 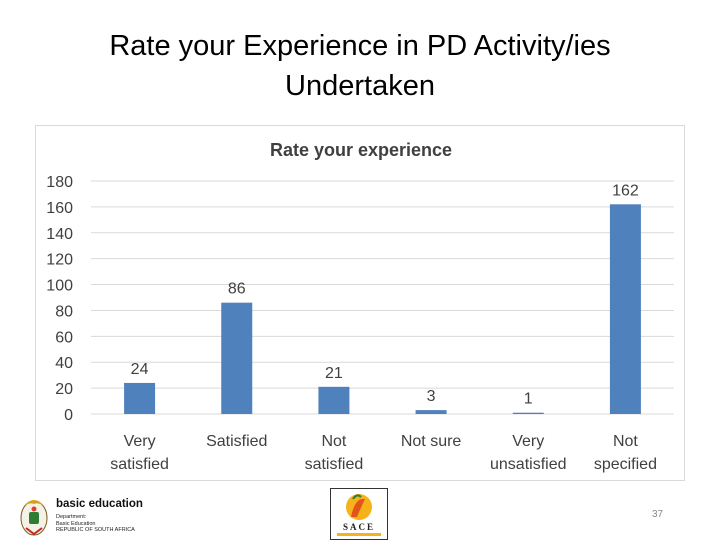 I want to click on dept-name: basic education, so click(x=99, y=504).